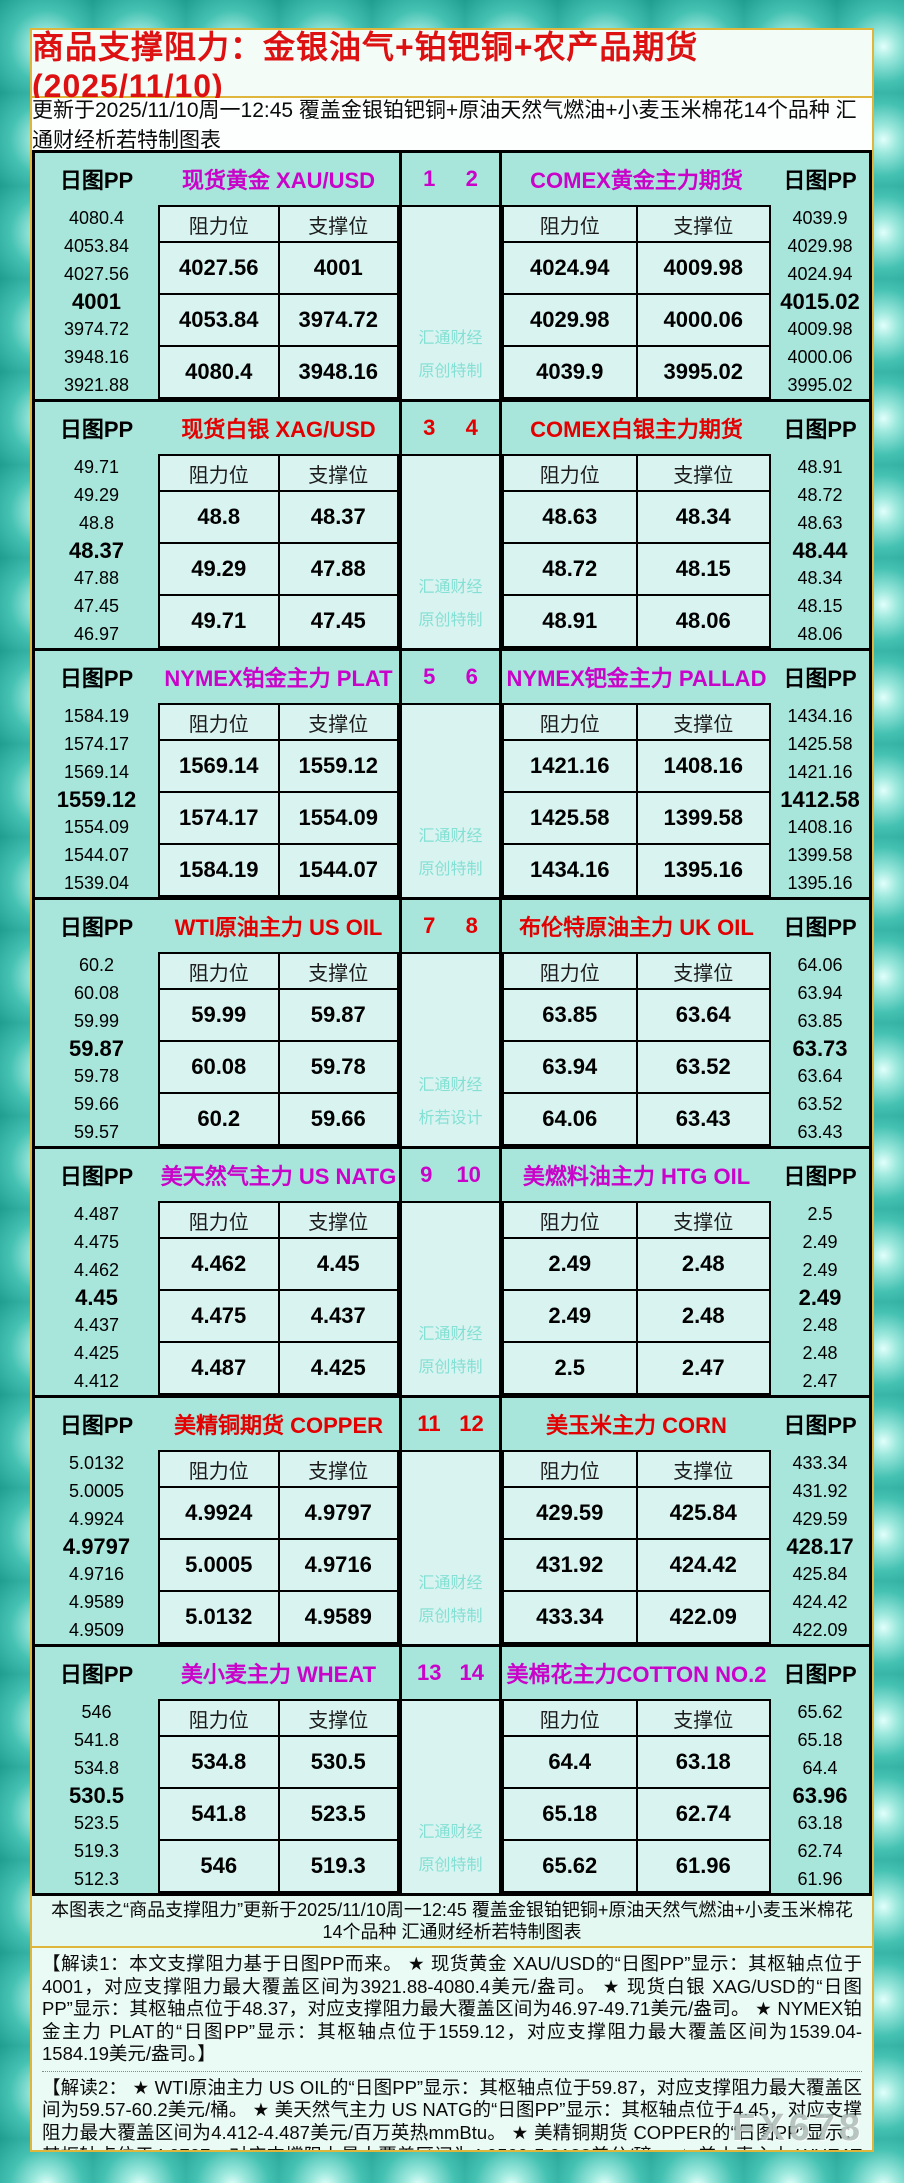 This screenshot has width=904, height=2183. Describe the element at coordinates (96, 993) in the screenshot. I see `pp-value: 60.08` at that location.